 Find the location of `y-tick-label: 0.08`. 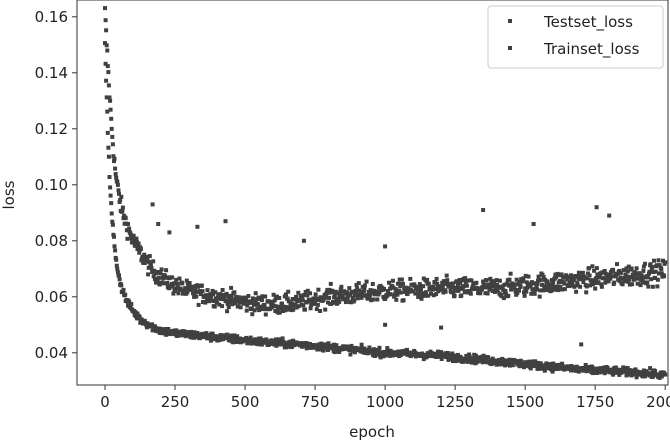

y-tick-label: 0.08 is located at coordinates (51, 241).